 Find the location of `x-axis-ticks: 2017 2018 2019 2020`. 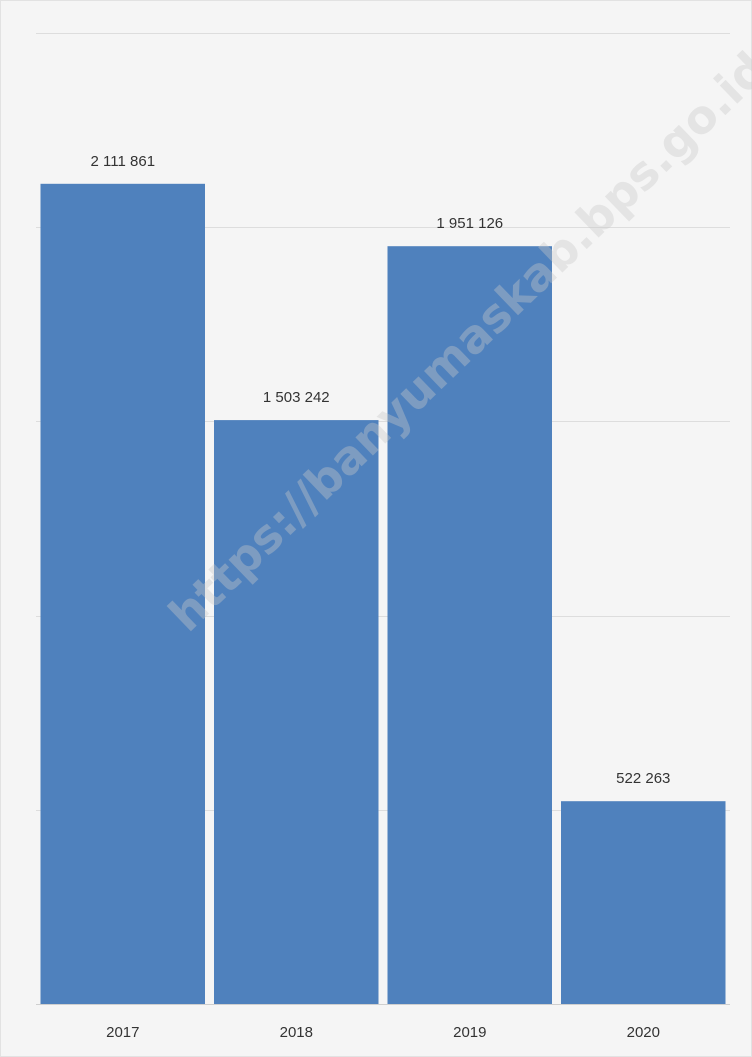

x-axis-ticks: 2017 2018 2019 2020 is located at coordinates (383, 1032).